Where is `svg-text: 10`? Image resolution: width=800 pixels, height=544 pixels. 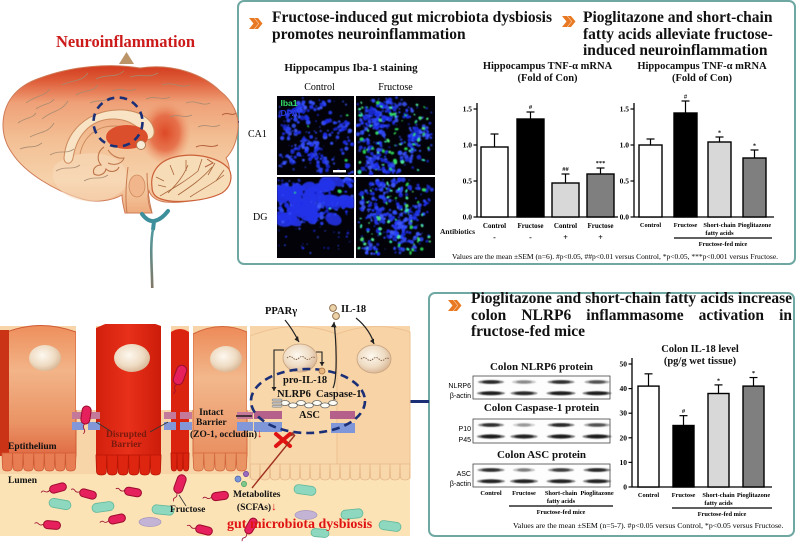
svg-text: 10 is located at coordinates (624, 462).